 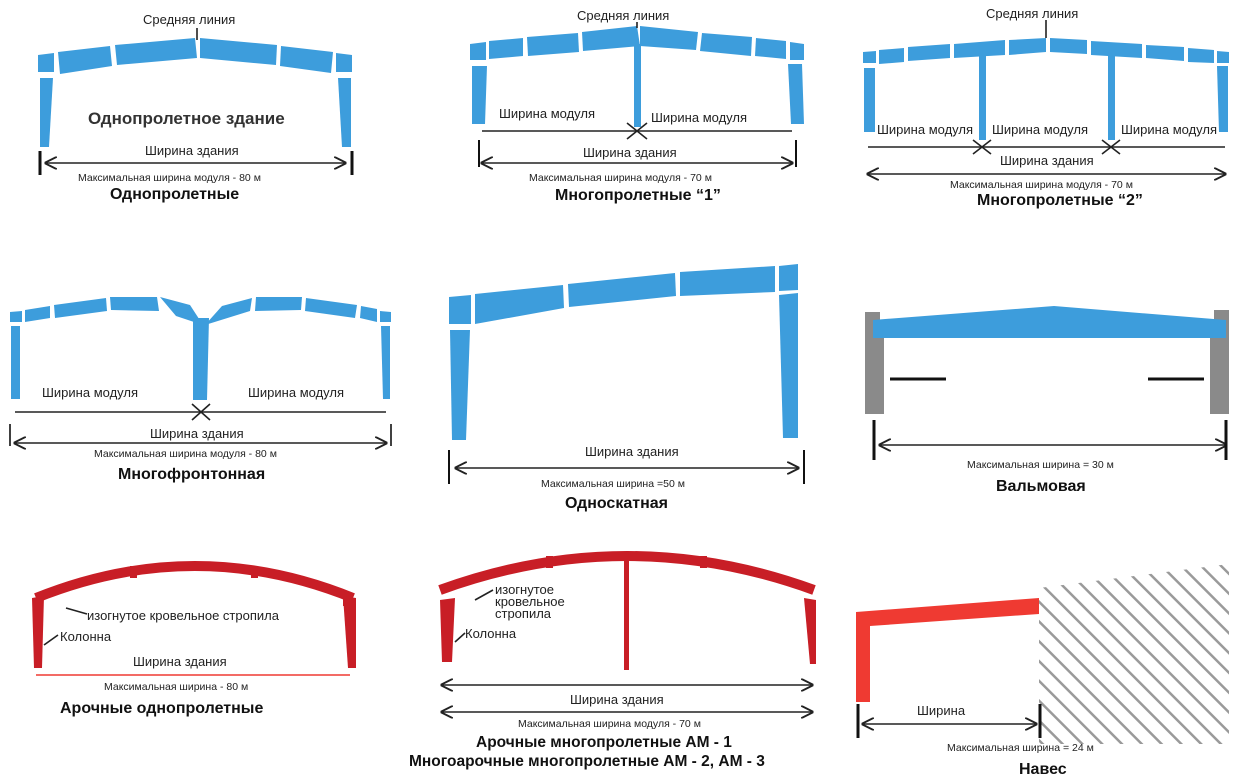 I want to click on single-span-frame, so click(x=195, y=92).